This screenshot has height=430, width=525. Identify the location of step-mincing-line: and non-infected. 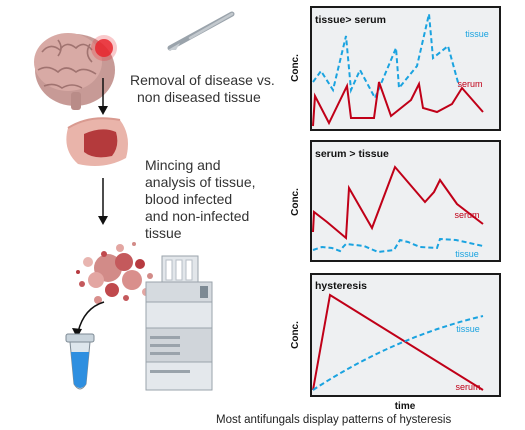
(197, 216).